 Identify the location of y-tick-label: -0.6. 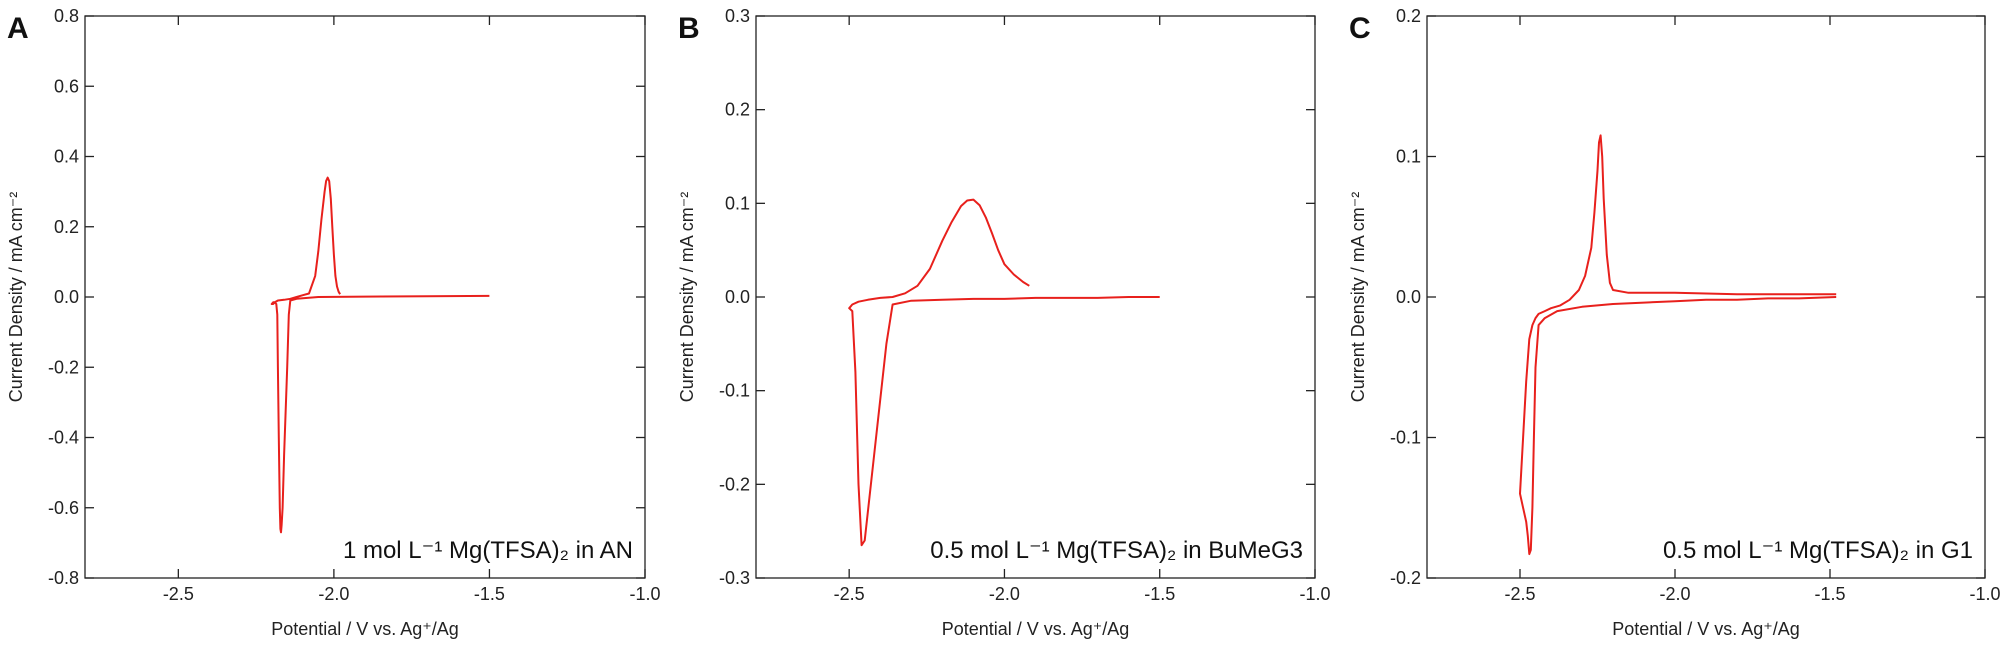
(63, 508).